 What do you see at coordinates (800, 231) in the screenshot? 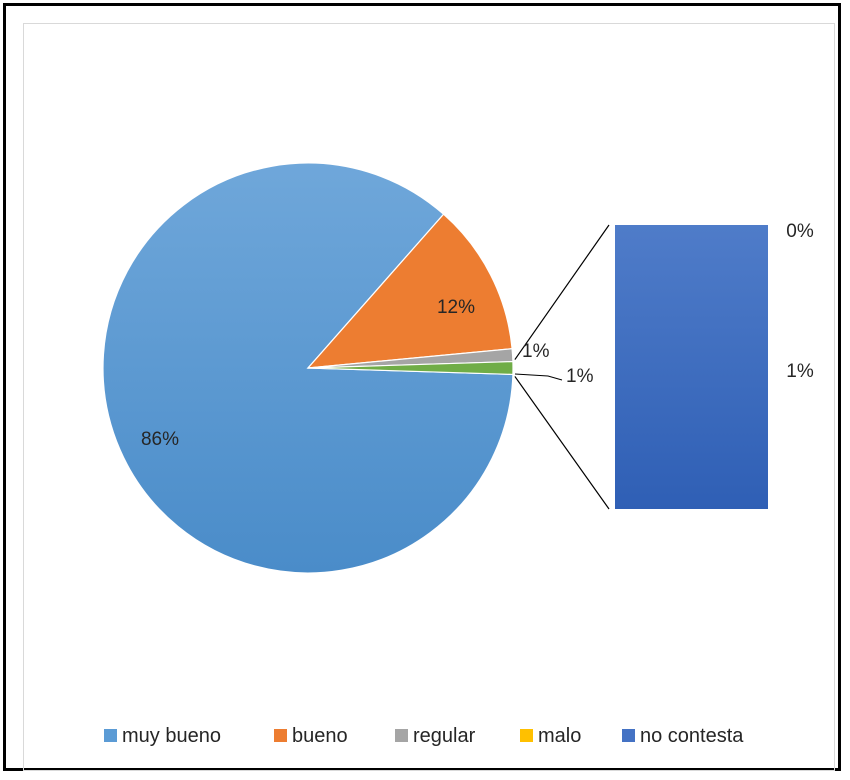
I see `bar-label-malo: 0%` at bounding box center [800, 231].